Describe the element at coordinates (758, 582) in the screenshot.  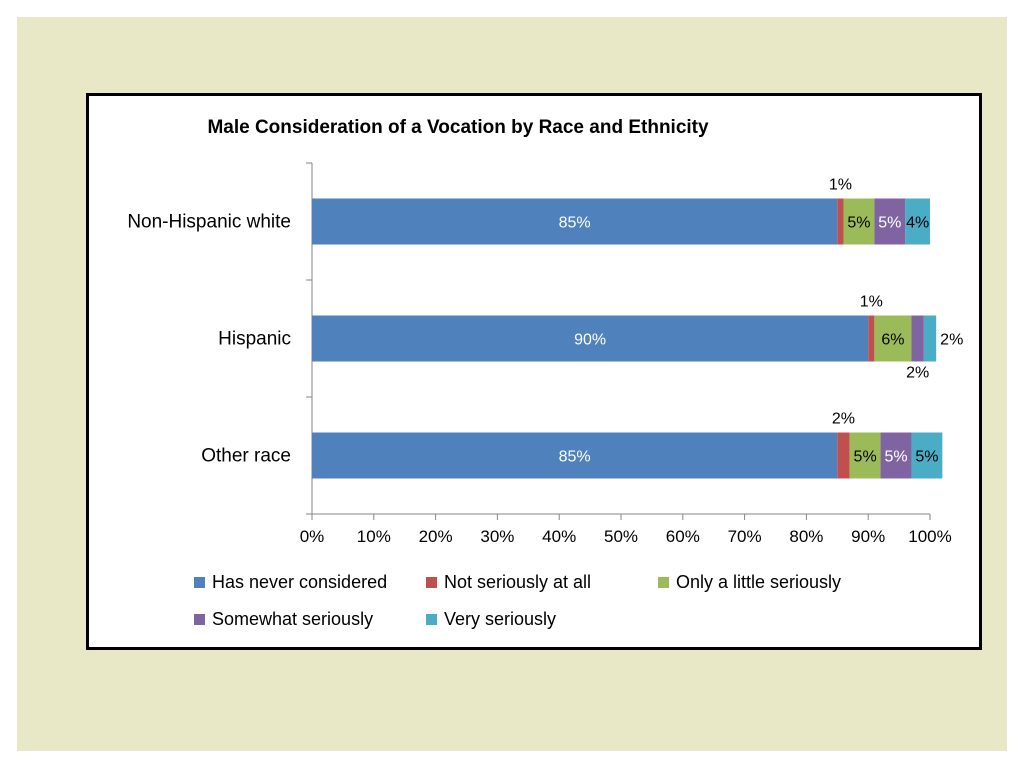
I see `legend-label: Only a little seriously` at that location.